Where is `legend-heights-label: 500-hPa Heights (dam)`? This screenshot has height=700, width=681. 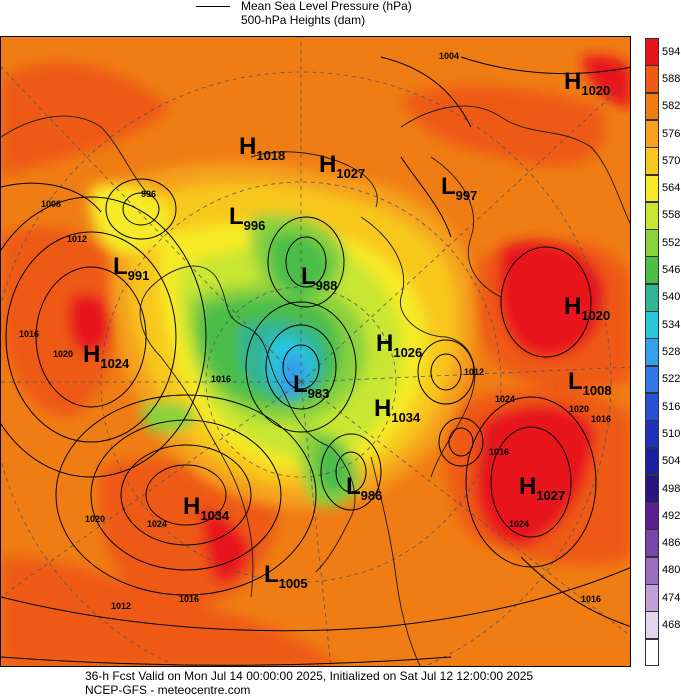
legend-heights-label: 500-hPa Heights (dam) is located at coordinates (303, 20).